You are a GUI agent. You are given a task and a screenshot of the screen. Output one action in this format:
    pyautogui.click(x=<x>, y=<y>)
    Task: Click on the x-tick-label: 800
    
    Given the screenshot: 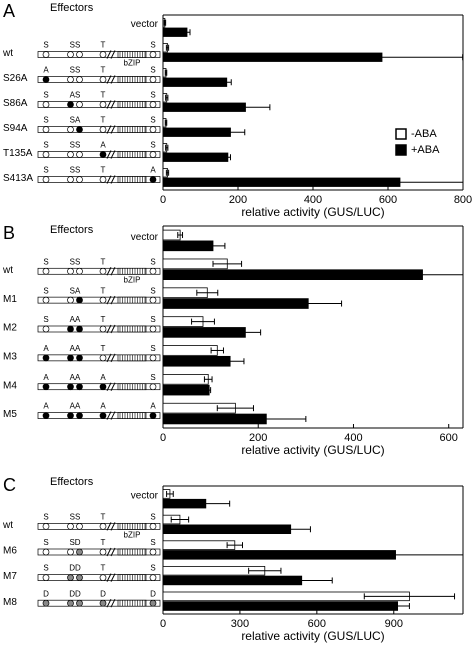 What is the action you would take?
    pyautogui.click(x=463, y=200)
    